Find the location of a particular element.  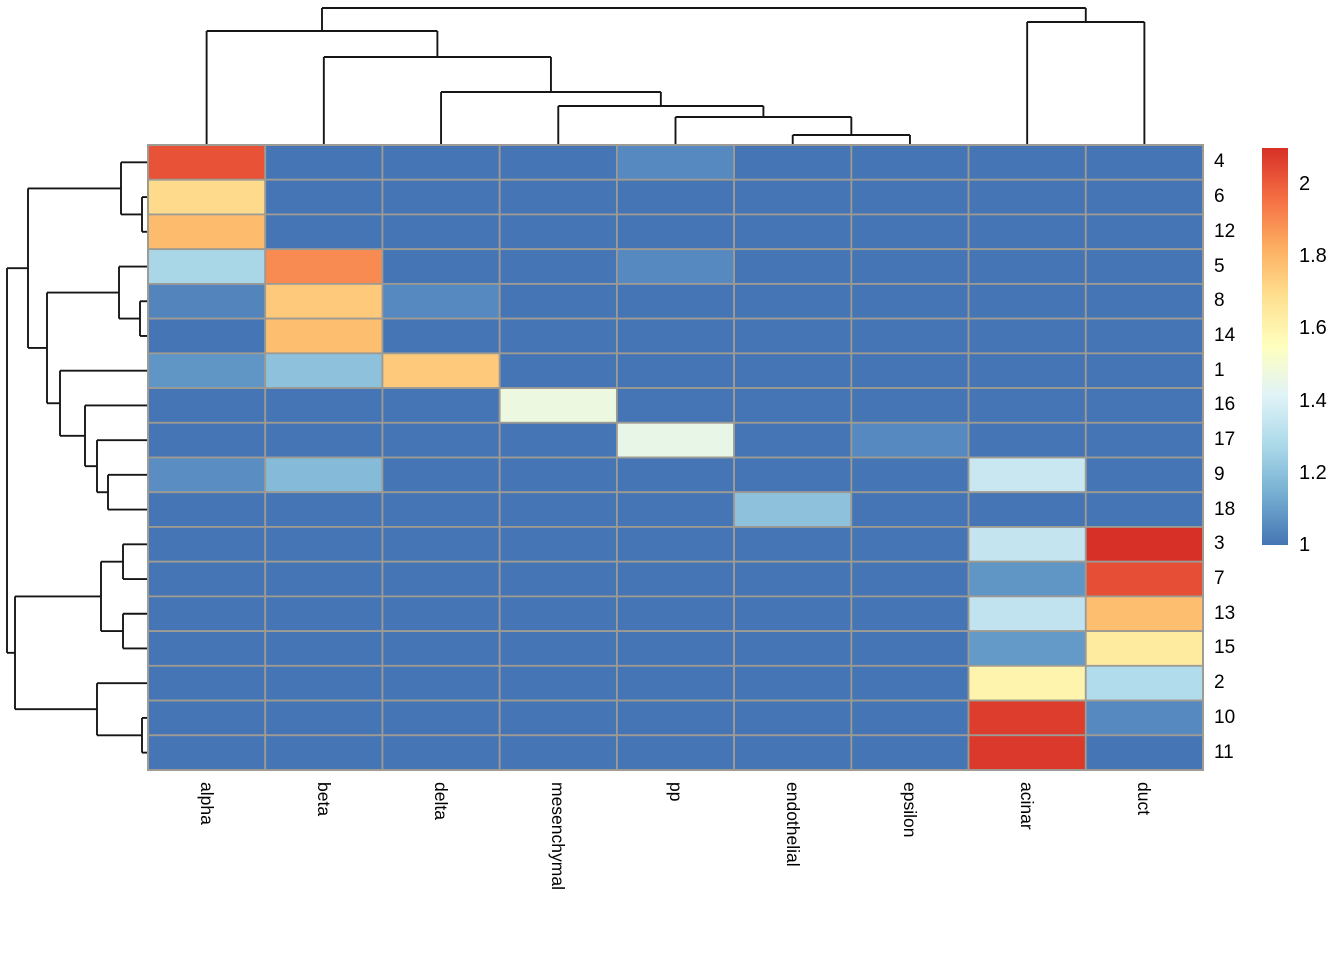

row-label: 3 is located at coordinates (1219, 544).